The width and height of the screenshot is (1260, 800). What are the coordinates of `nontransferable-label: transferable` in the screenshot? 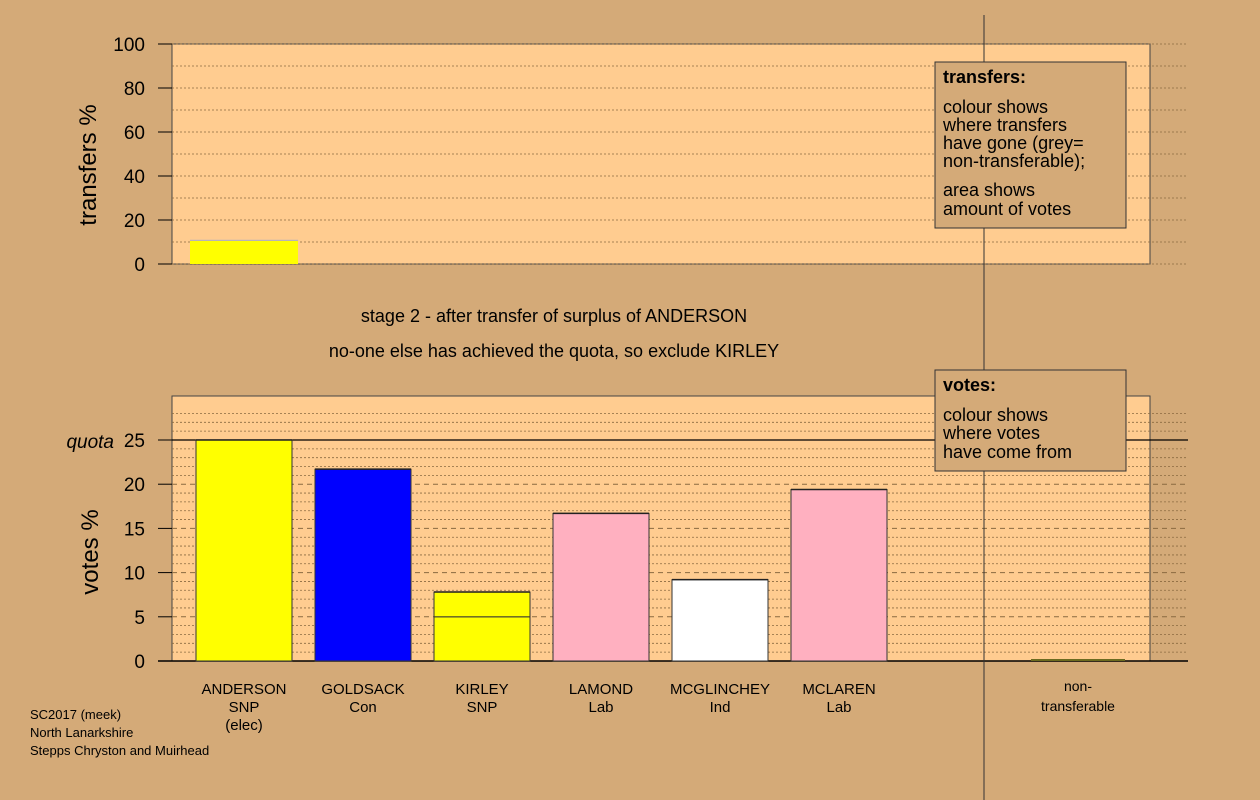 It's located at (1078, 706).